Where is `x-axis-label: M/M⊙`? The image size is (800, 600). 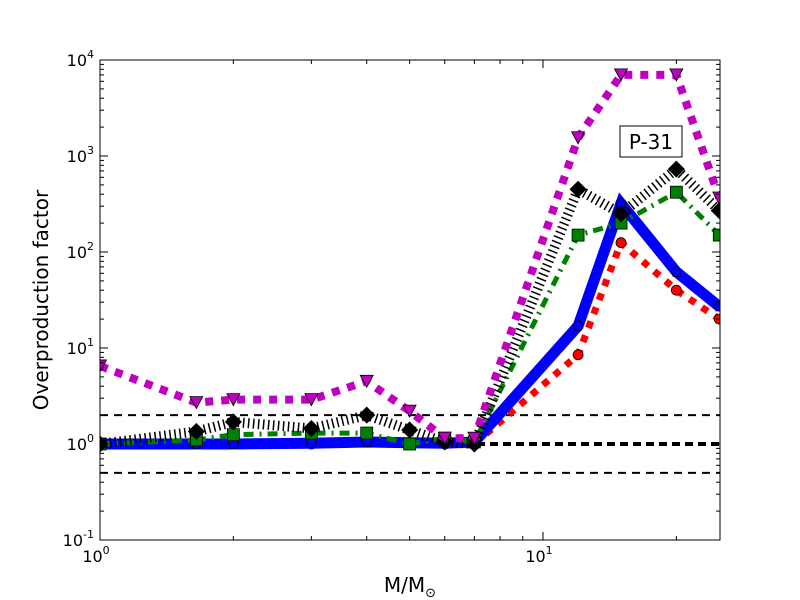
x-axis-label: M/M⊙ is located at coordinates (410, 586).